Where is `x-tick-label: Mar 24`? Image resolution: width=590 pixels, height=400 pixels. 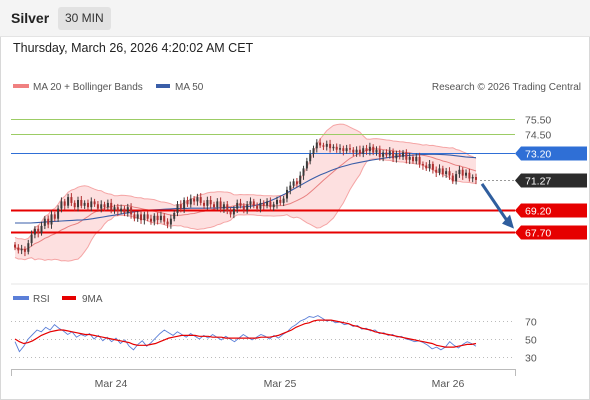
x-tick-label: Mar 24 is located at coordinates (111, 384).